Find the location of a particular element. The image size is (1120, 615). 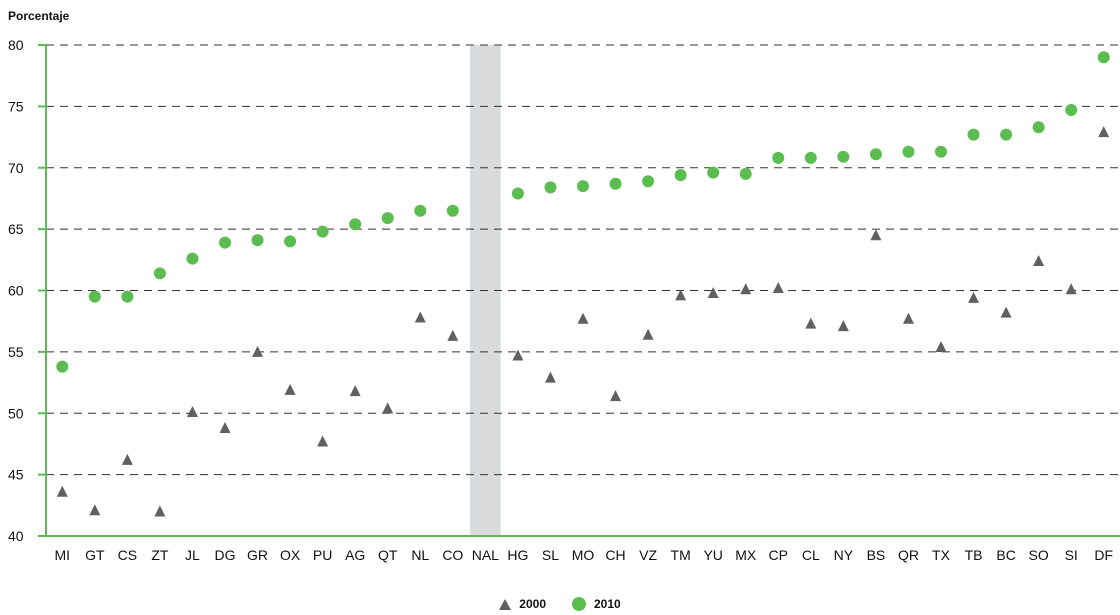

x-tick-label: HG is located at coordinates (517, 555).